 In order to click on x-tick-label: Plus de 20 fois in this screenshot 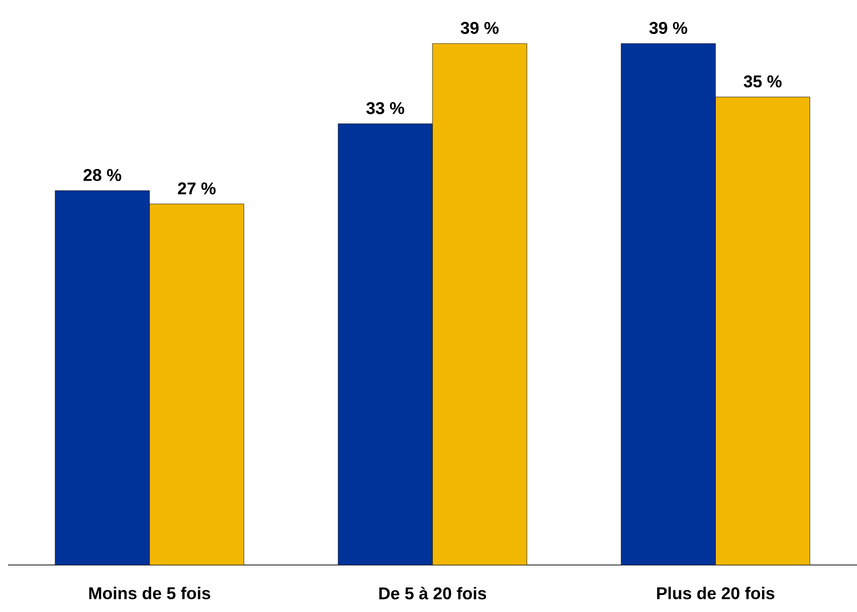, I will do `click(715, 593)`.